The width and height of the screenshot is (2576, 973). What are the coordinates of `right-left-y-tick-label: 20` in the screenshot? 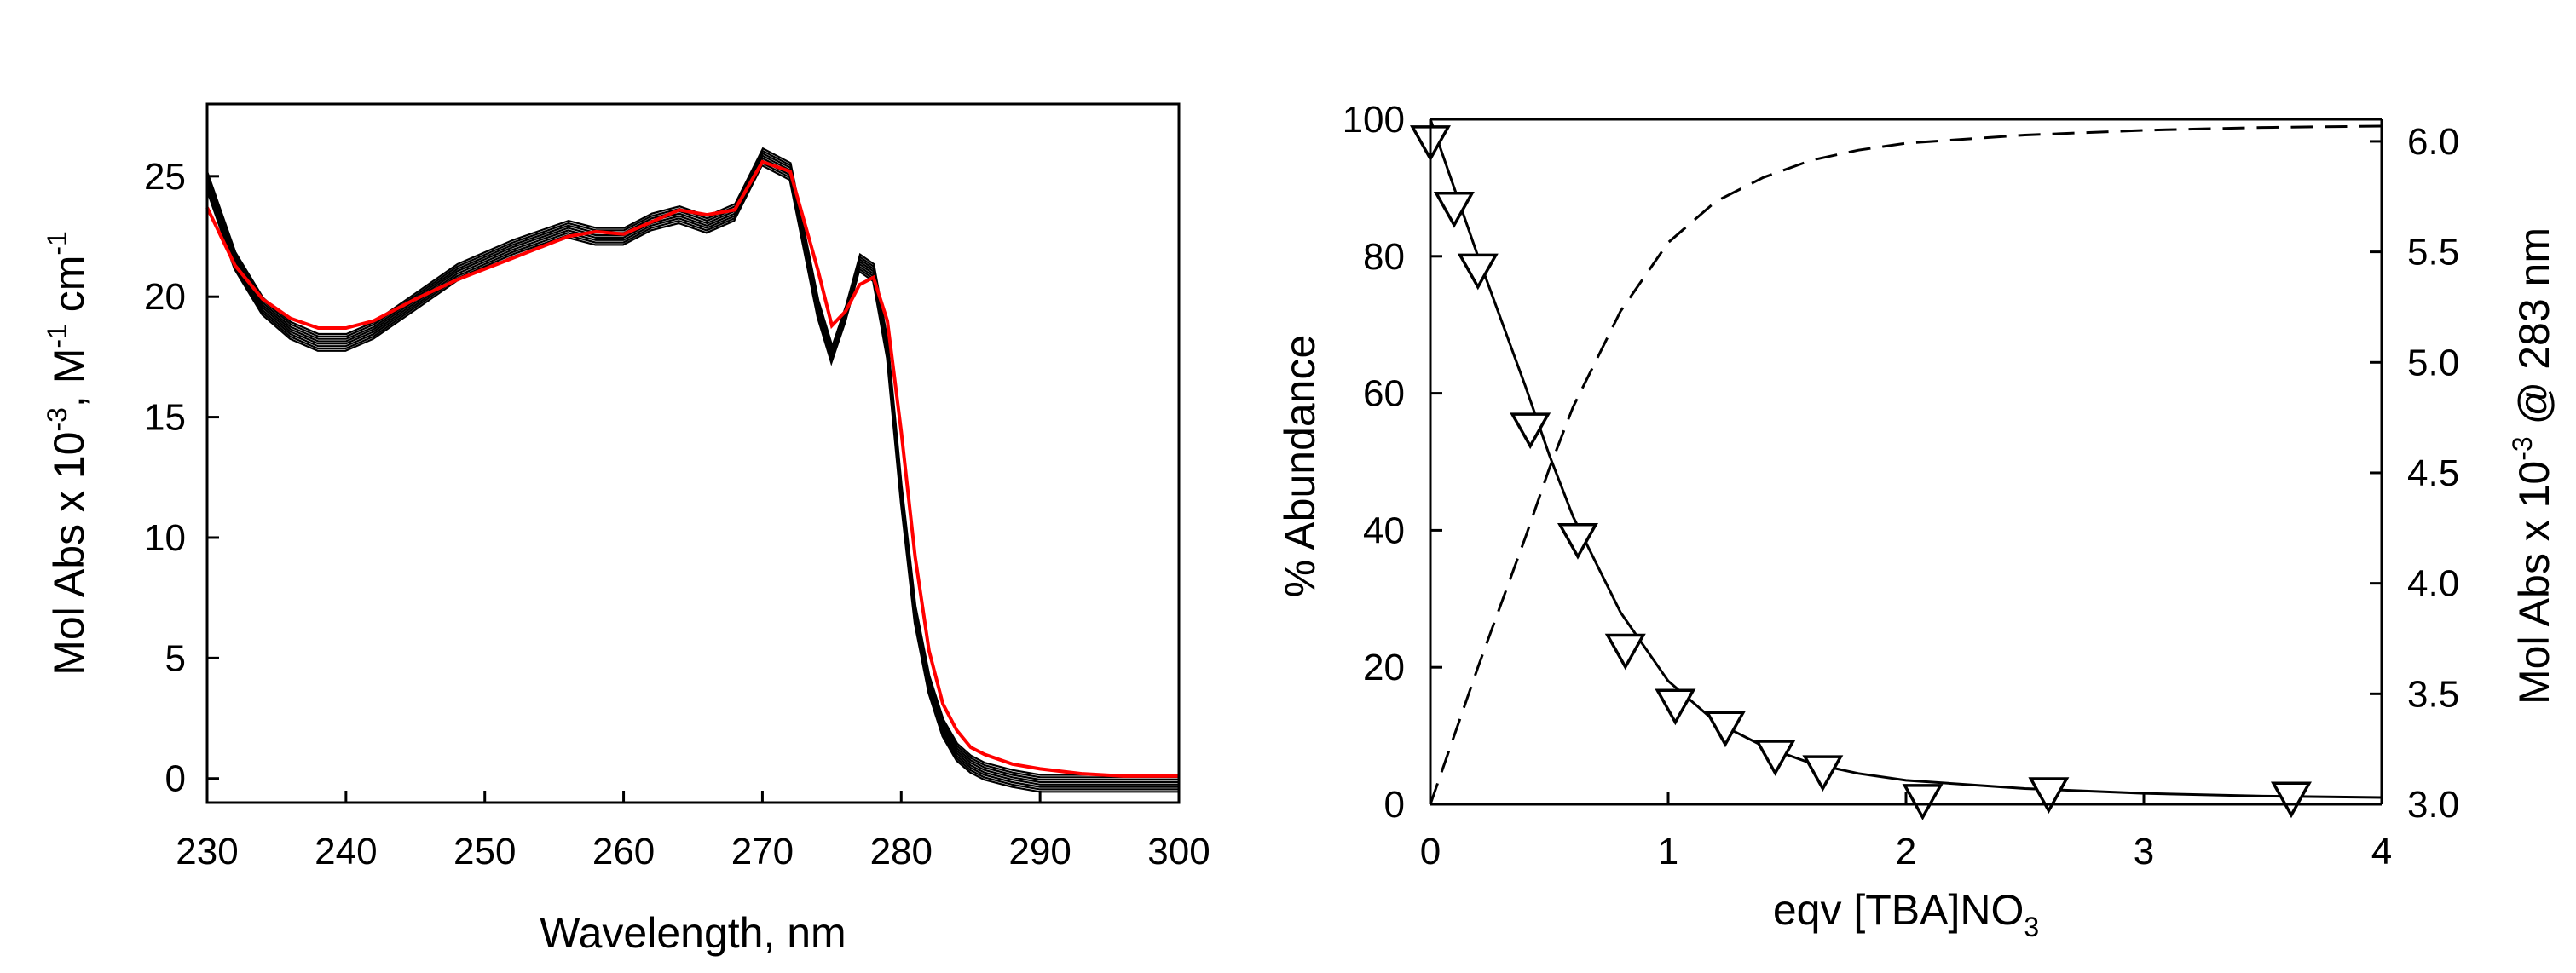 It's located at (1384, 667).